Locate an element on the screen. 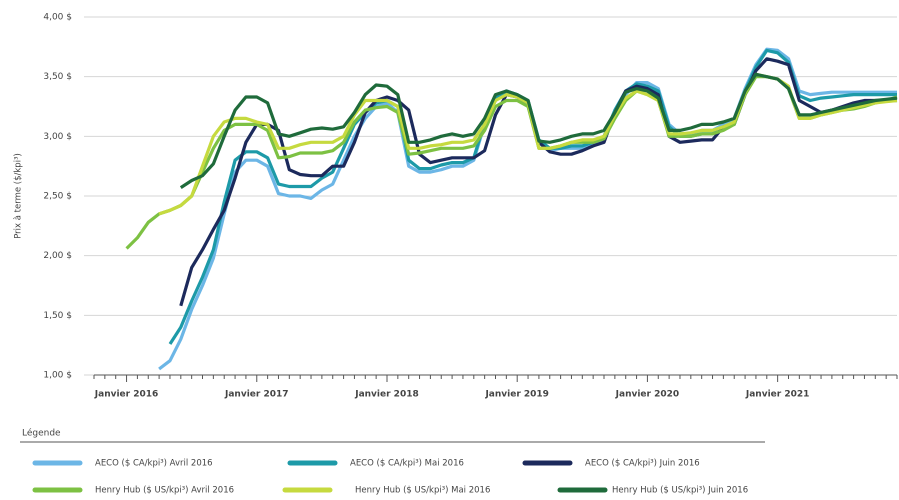 This screenshot has width=899, height=500. x-tick-label: Janvier 2018 is located at coordinates (386, 395).